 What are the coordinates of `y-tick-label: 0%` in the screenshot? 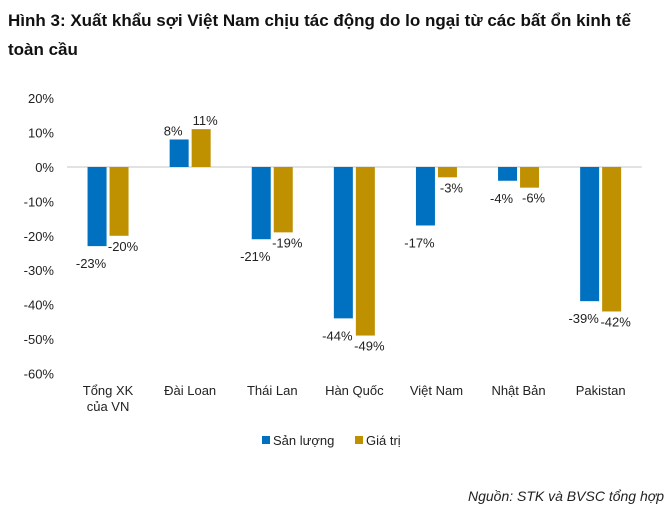 It's located at (44, 167).